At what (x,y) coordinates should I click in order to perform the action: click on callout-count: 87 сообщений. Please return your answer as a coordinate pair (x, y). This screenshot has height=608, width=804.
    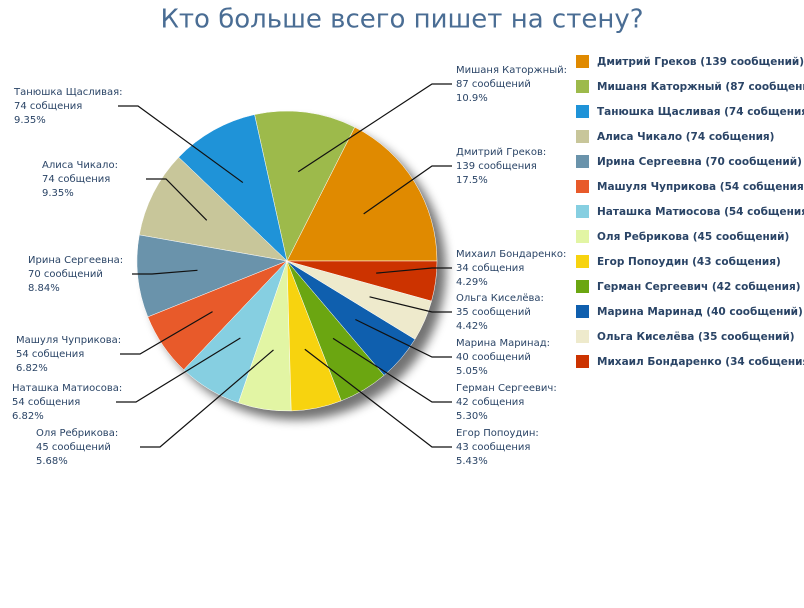
    Looking at the image, I should click on (493, 84).